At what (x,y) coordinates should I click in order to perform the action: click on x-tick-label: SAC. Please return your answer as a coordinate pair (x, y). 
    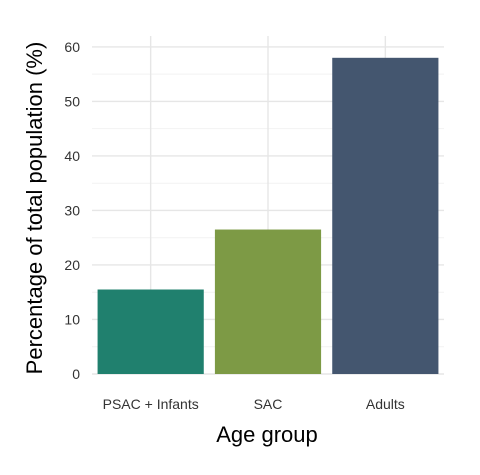
    Looking at the image, I should click on (268, 404).